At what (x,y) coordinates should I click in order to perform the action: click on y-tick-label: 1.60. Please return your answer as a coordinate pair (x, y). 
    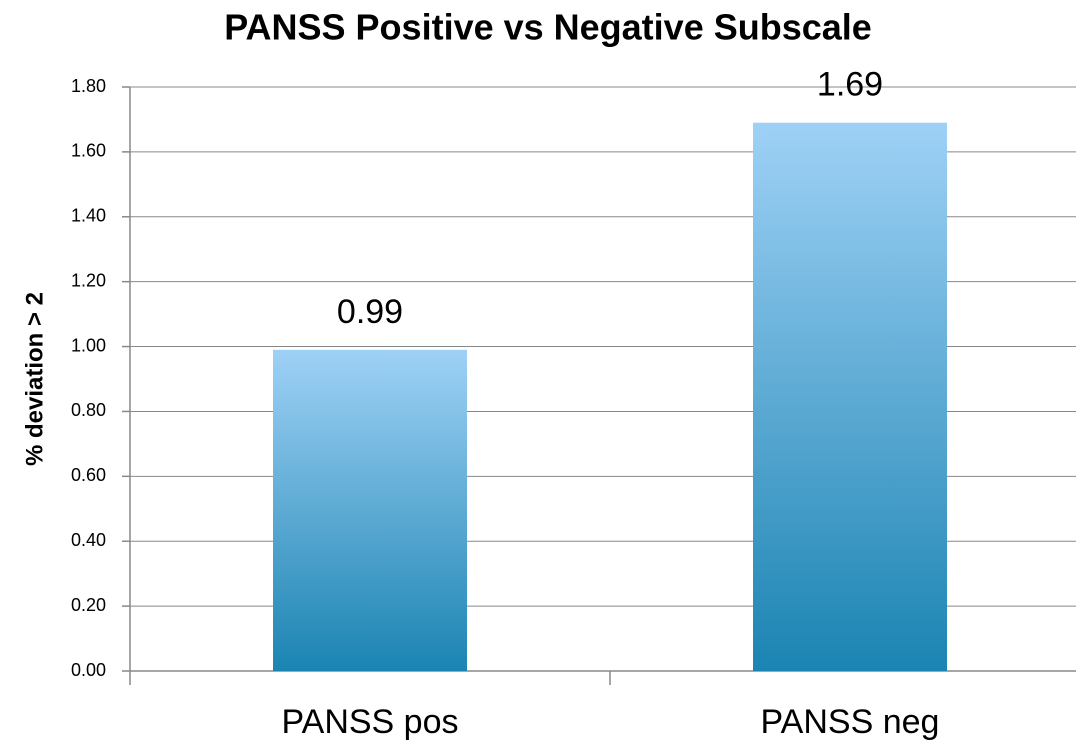
    Looking at the image, I should click on (88, 151).